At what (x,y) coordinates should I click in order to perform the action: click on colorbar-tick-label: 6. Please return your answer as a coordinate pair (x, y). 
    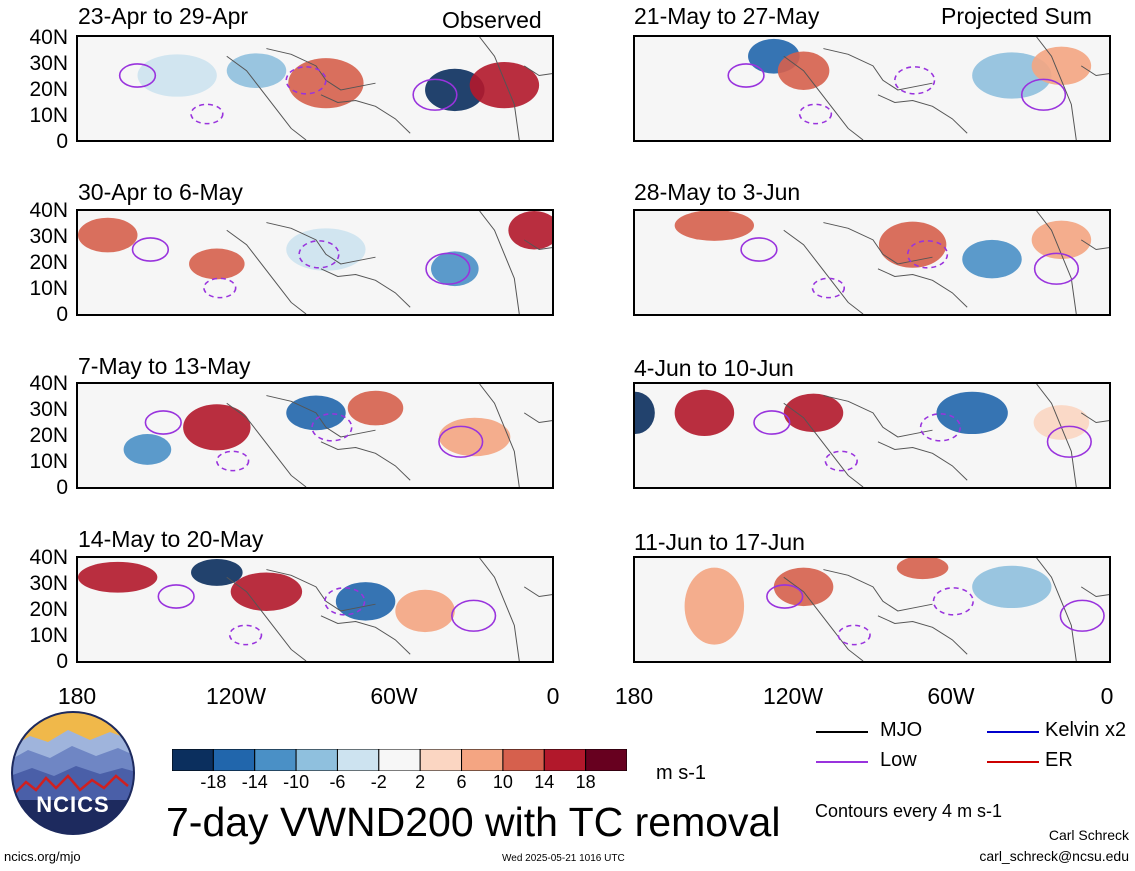
    Looking at the image, I should click on (461, 782).